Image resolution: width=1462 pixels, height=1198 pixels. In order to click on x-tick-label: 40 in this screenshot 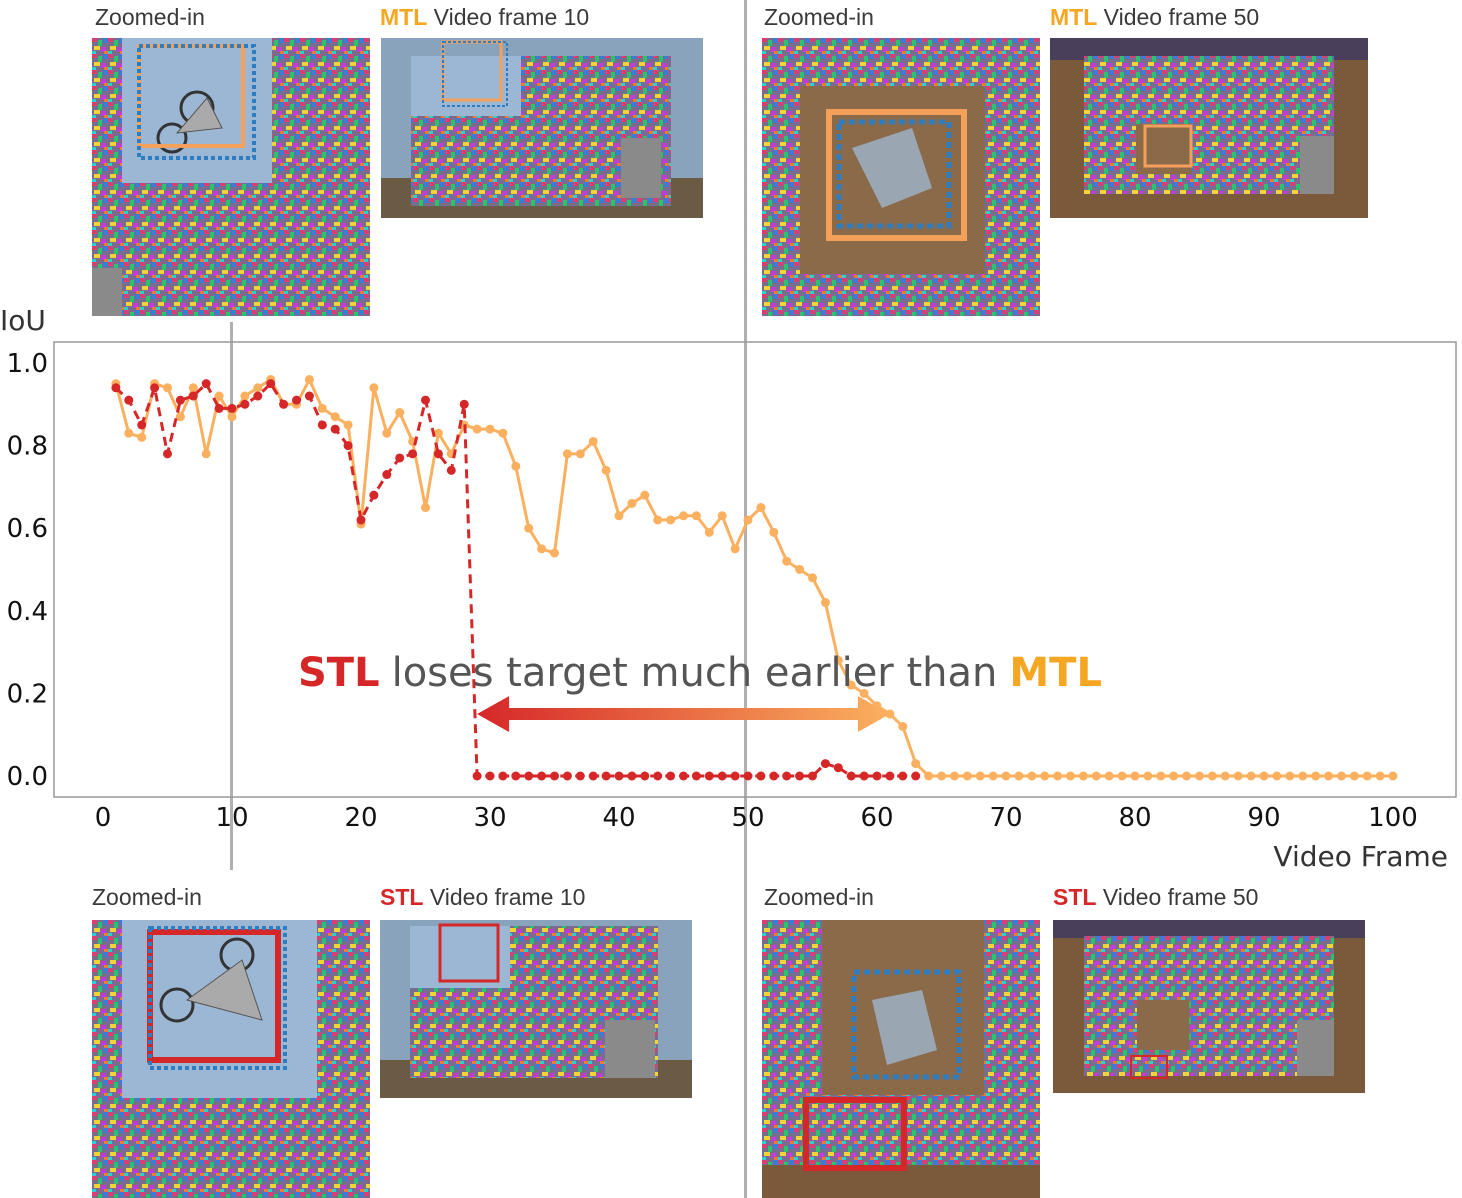, I will do `click(618, 818)`.